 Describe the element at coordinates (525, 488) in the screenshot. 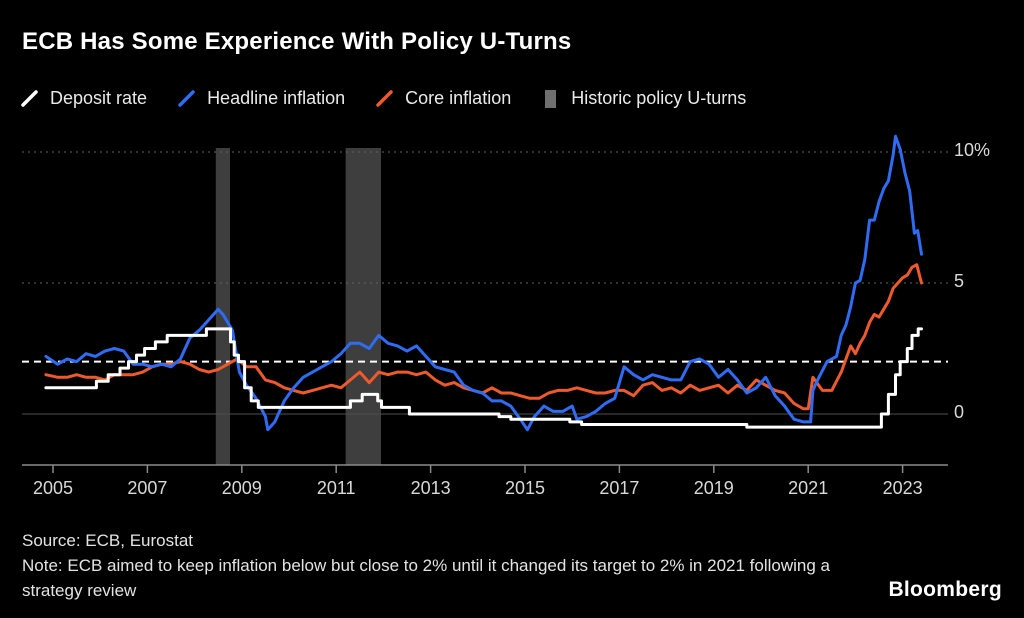

I see `x-axis-label: 2015` at that location.